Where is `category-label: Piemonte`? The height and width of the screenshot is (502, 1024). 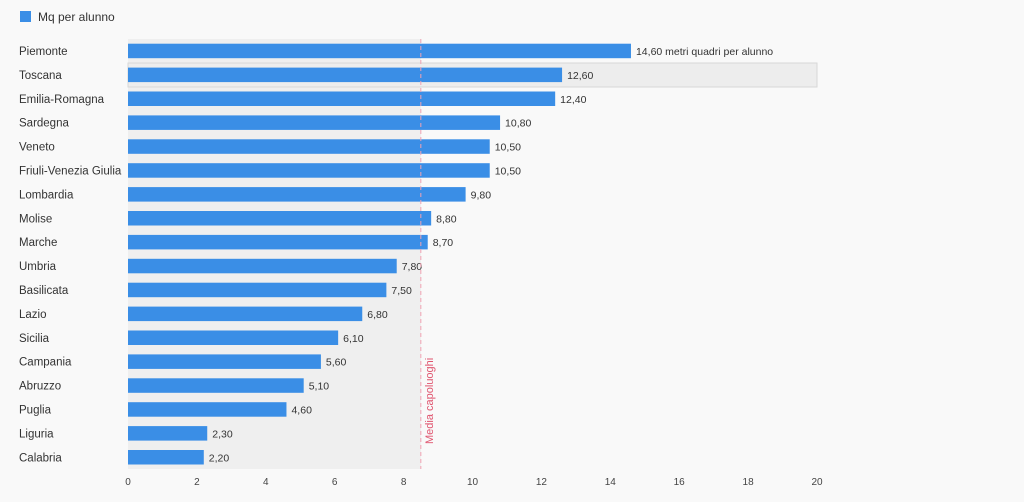
category-label: Piemonte is located at coordinates (43, 52).